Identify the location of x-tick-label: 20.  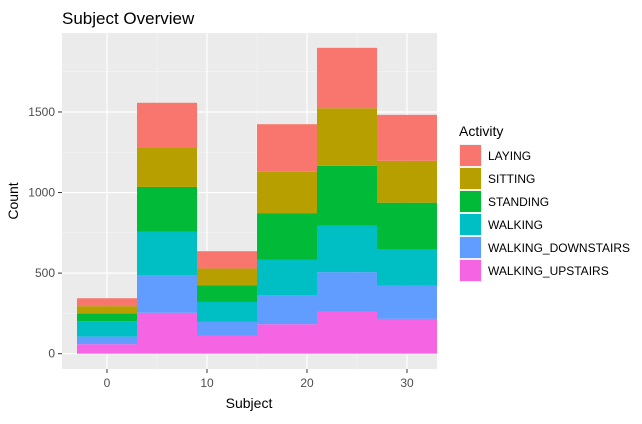
(307, 383).